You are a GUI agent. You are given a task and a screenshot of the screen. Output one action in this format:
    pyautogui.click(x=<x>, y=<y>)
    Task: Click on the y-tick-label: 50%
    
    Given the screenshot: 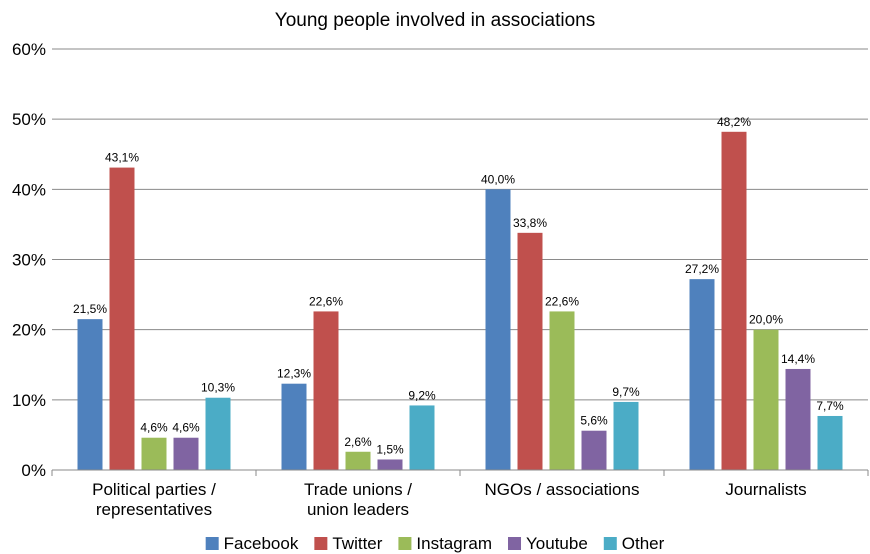 What is the action you would take?
    pyautogui.click(x=29, y=119)
    